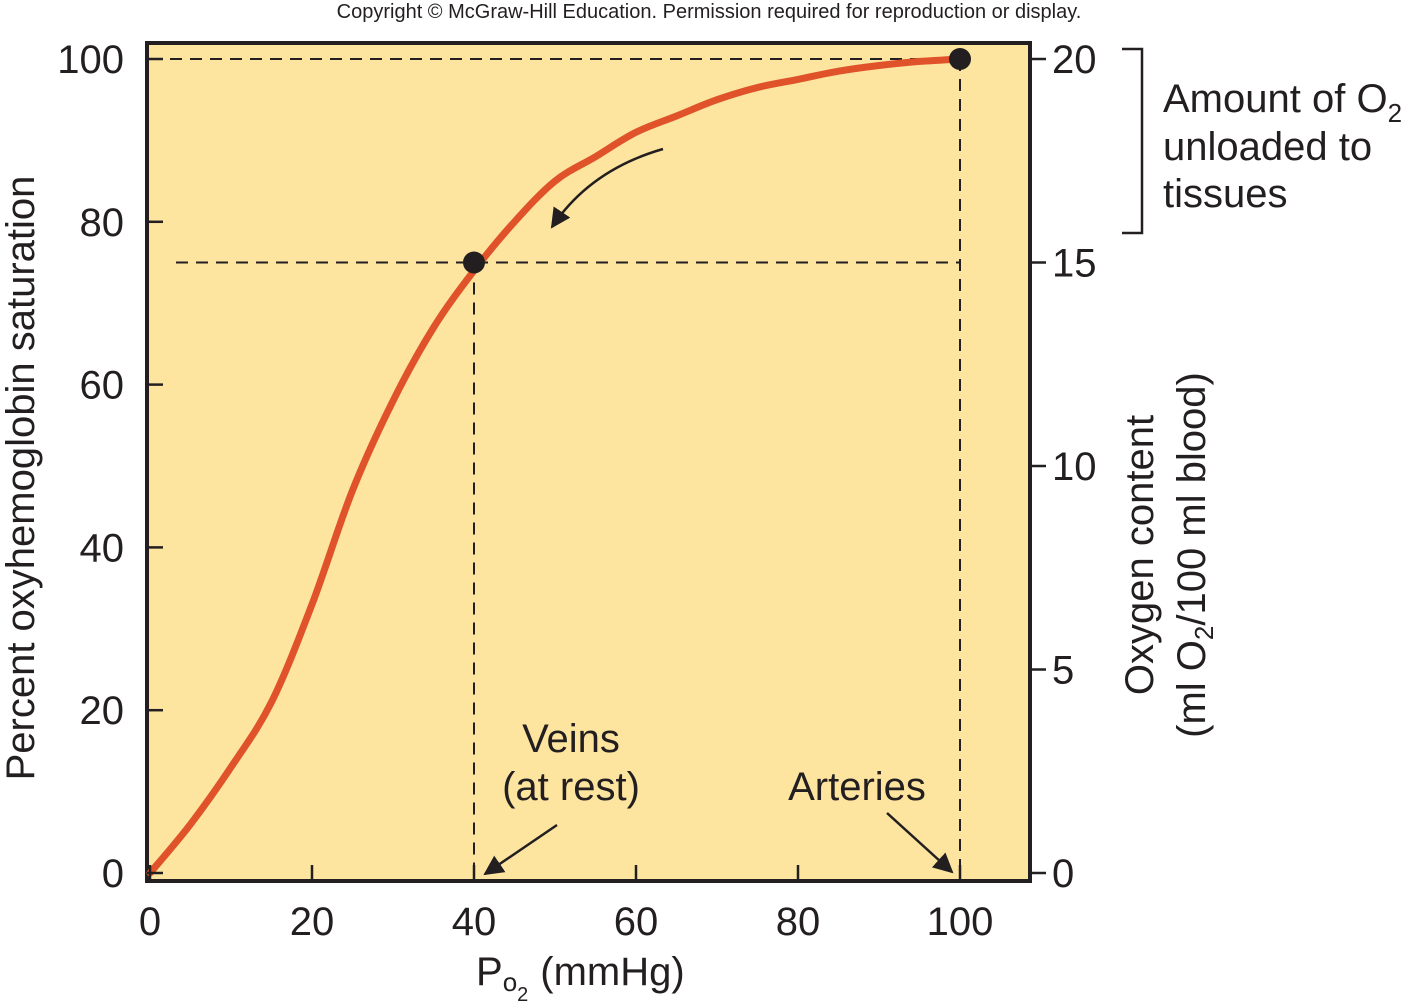  What do you see at coordinates (857, 787) in the screenshot?
I see `arteries-label: Arteries` at bounding box center [857, 787].